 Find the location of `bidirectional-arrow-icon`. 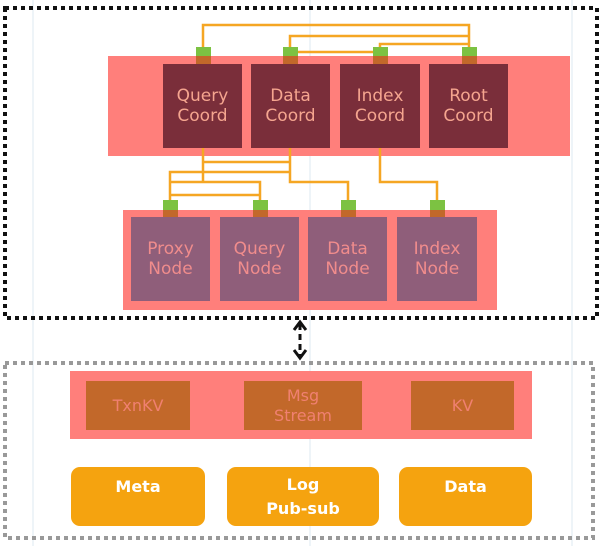

bidirectional-arrow-icon is located at coordinates (300, 340).